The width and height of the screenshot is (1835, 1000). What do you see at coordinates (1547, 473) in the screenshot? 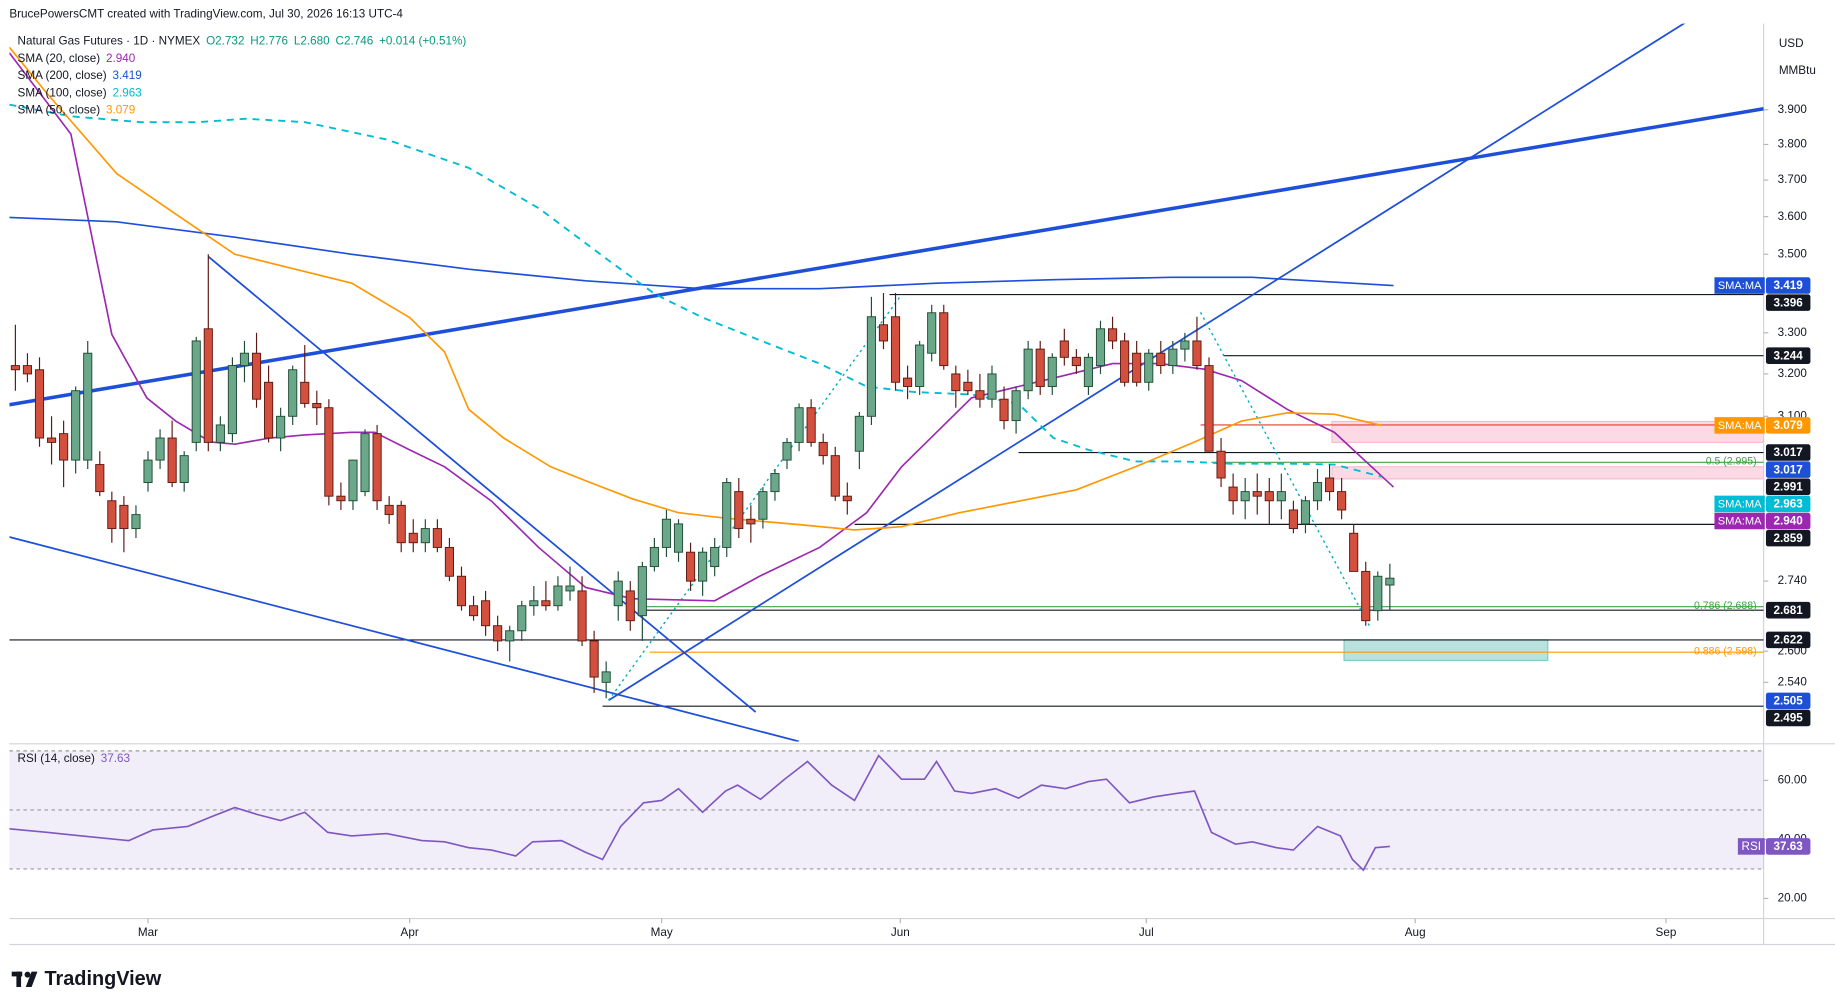
I see `zone` at bounding box center [1547, 473].